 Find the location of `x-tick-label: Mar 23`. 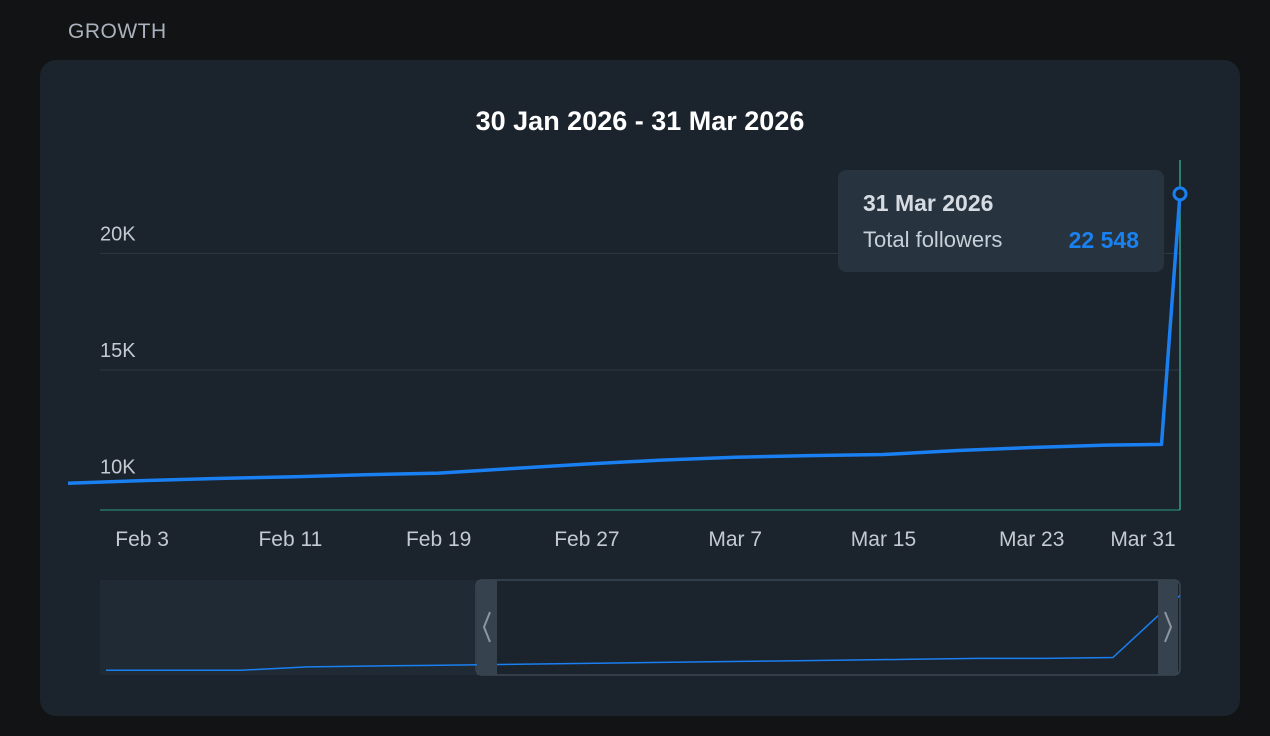

x-tick-label: Mar 23 is located at coordinates (1031, 539).